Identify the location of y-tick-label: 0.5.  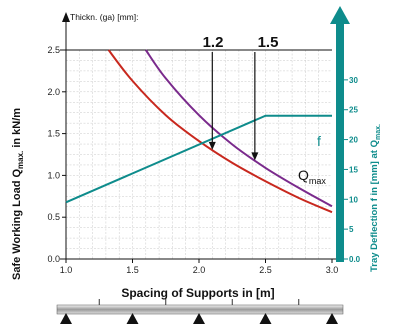
(53, 217).